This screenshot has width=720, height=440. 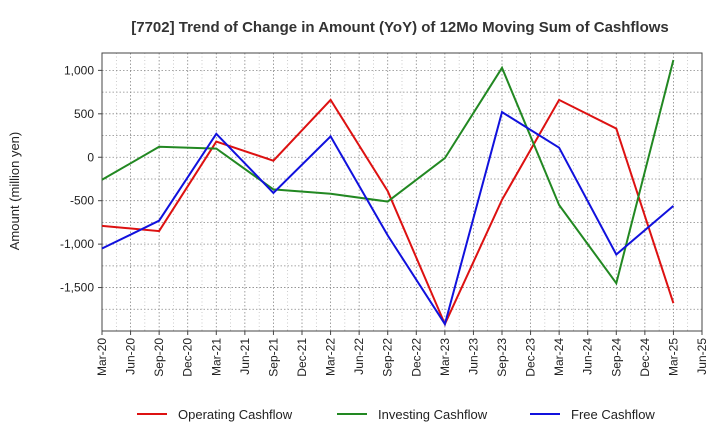 What do you see at coordinates (473, 356) in the screenshot?
I see `x-tick-label: Jun-23` at bounding box center [473, 356].